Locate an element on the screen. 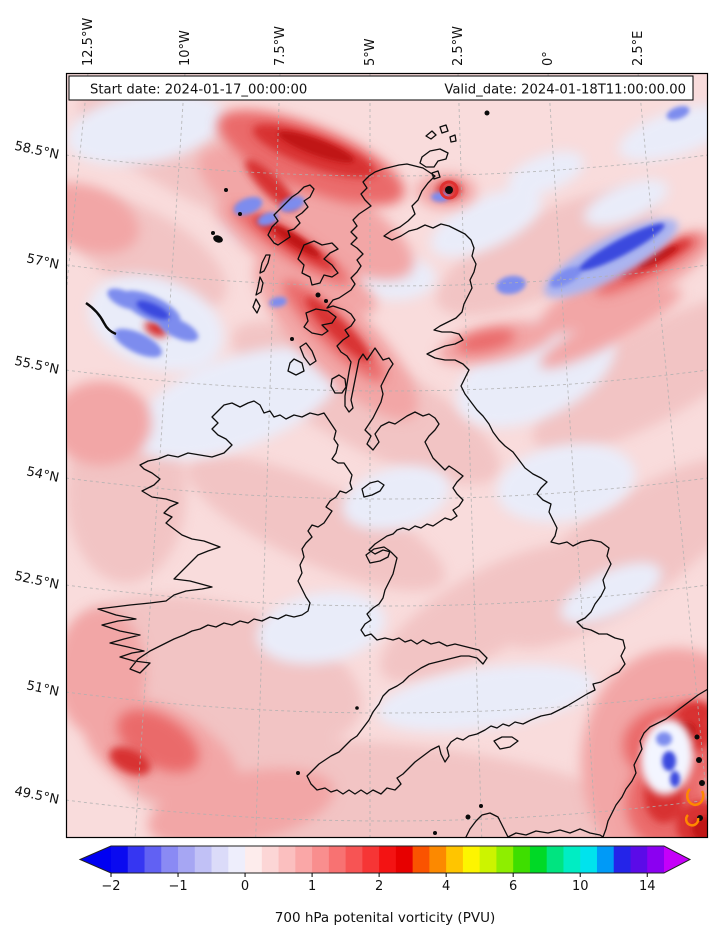 Image resolution: width=716 pixels, height=949 pixels. coastline-ireland is located at coordinates (225, 537).